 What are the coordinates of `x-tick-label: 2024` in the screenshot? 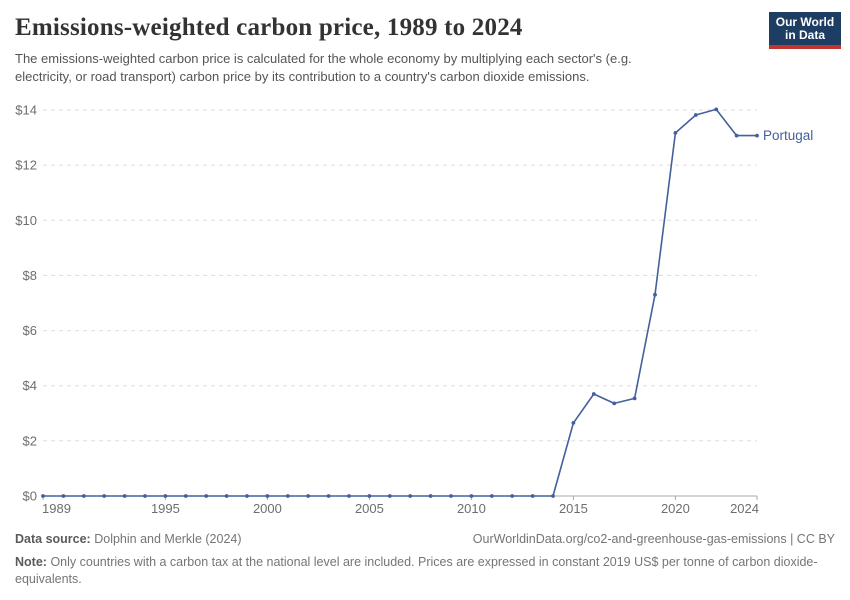 It's located at (744, 508).